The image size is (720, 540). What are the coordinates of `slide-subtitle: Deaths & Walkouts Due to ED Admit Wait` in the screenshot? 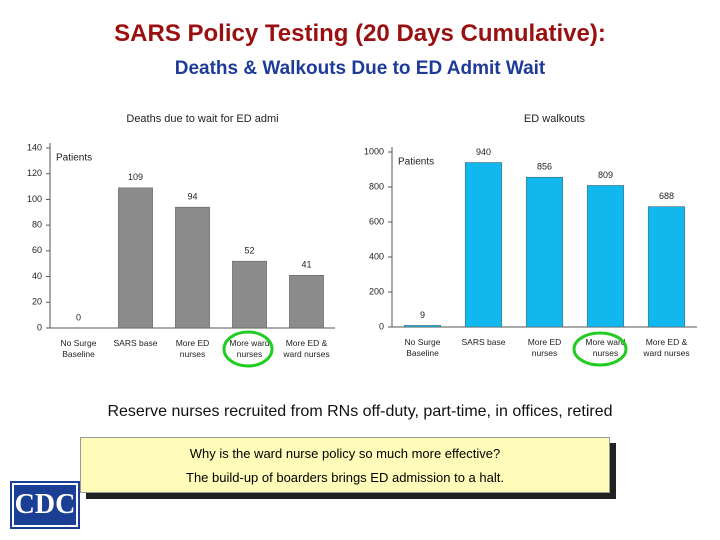 It's located at (360, 68).